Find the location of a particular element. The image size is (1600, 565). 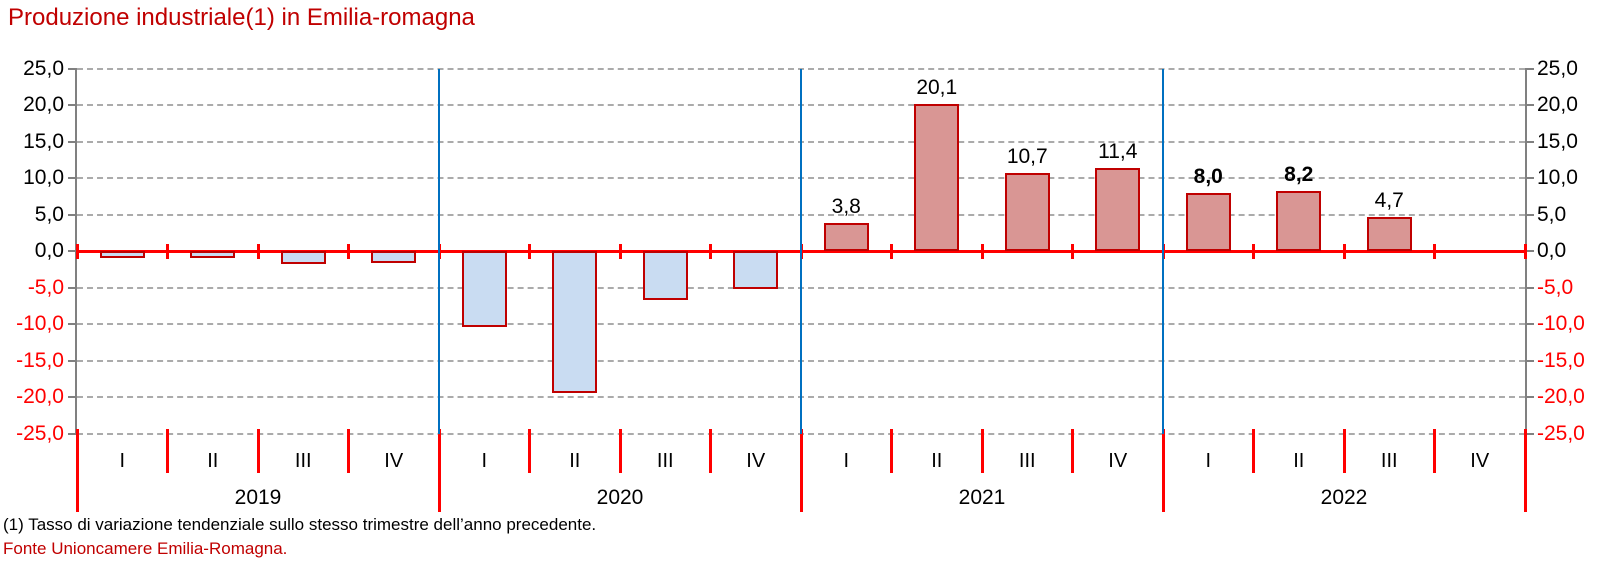

bar-value-label-2021-IV: 11,4 is located at coordinates (1118, 151).